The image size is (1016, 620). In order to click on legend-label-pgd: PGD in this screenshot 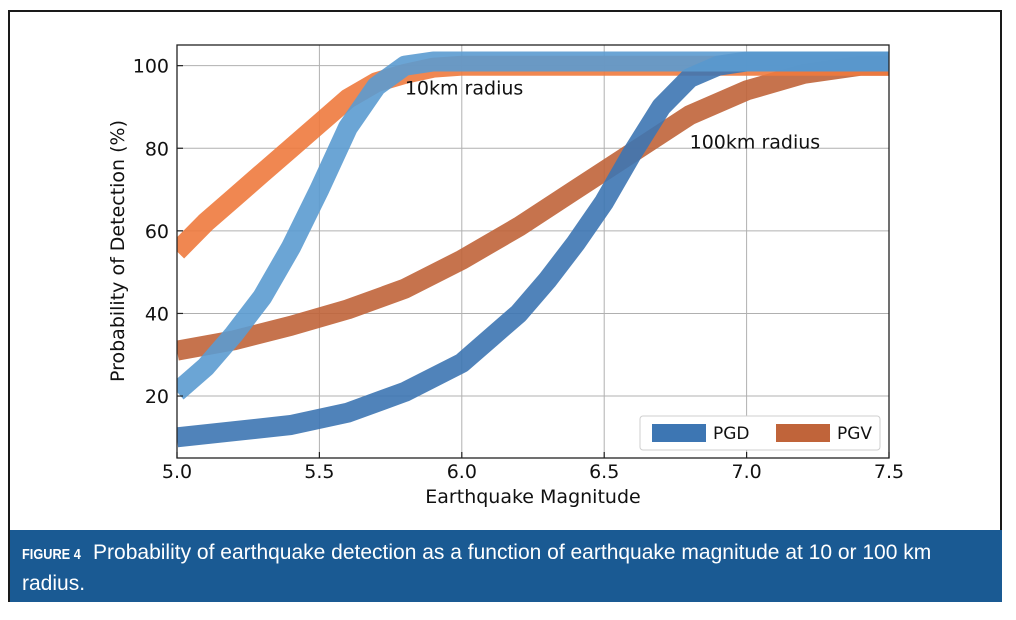, I will do `click(731, 434)`.